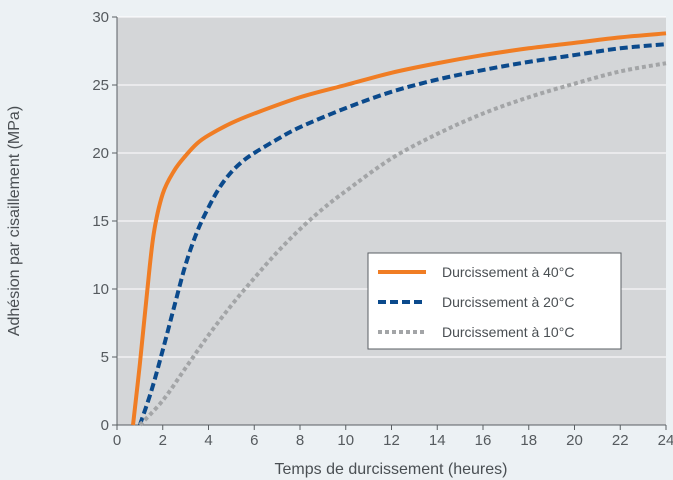 This screenshot has width=673, height=480. Describe the element at coordinates (117, 440) in the screenshot. I see `x-tick-label-0: 0` at that location.